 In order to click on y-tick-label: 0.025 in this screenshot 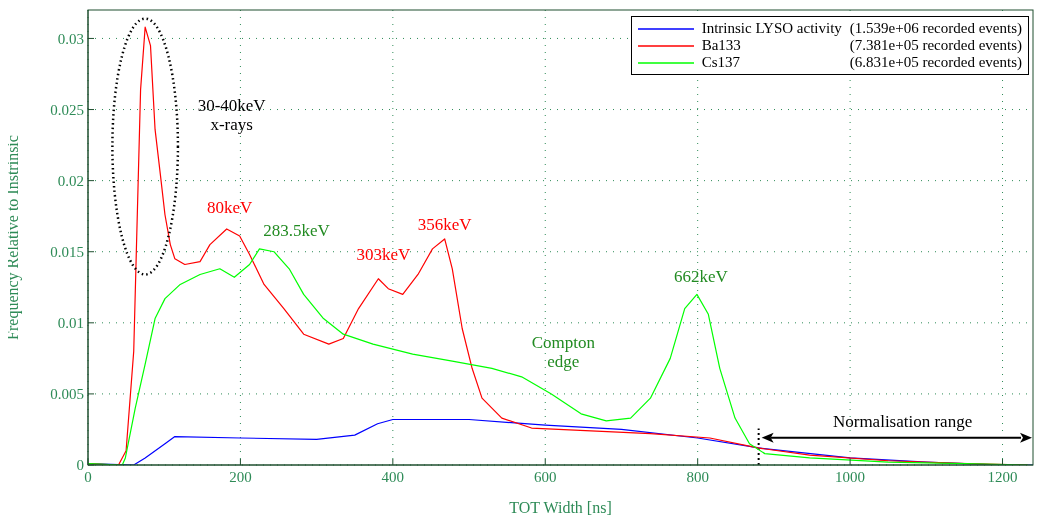, I will do `click(67, 109)`.